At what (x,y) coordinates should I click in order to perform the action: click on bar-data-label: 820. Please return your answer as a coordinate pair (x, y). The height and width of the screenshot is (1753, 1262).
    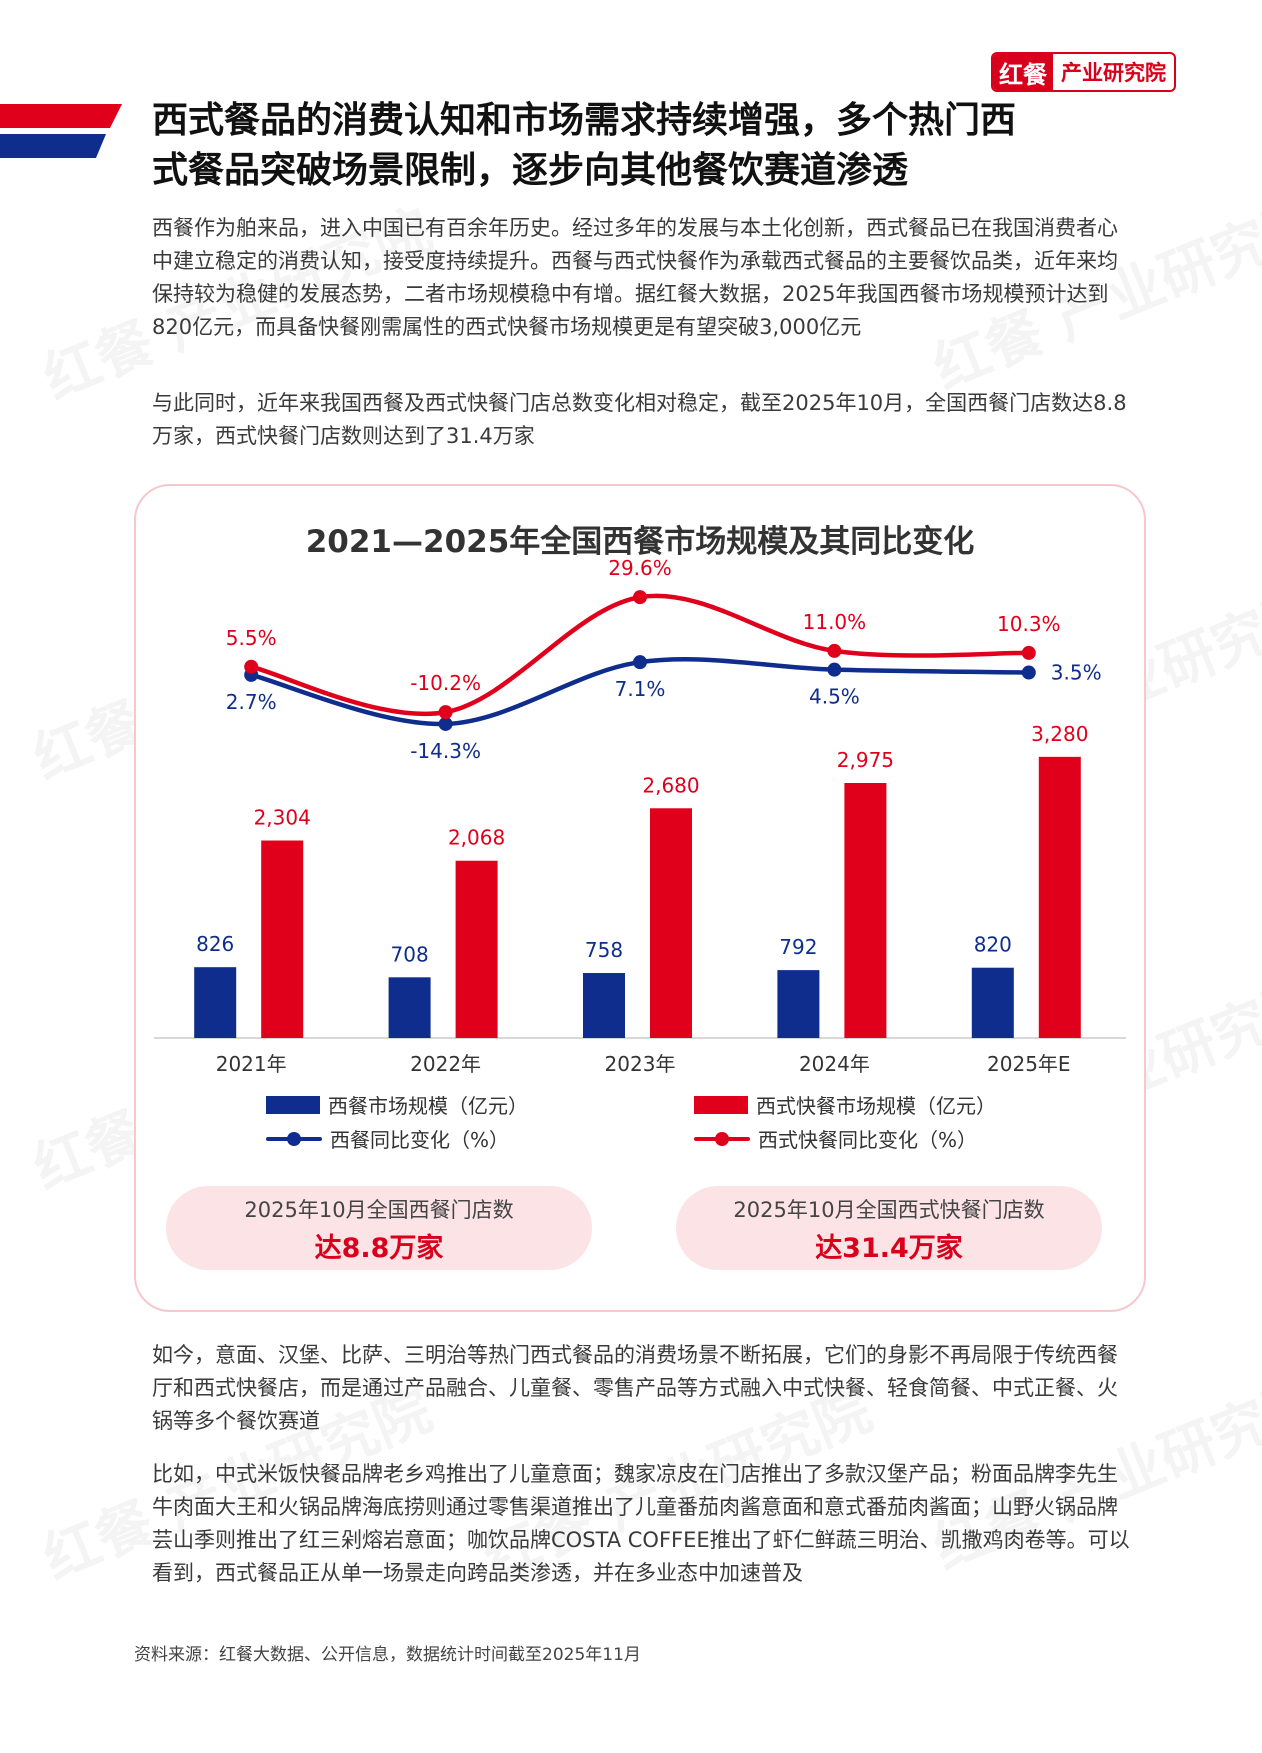
    Looking at the image, I should click on (993, 945).